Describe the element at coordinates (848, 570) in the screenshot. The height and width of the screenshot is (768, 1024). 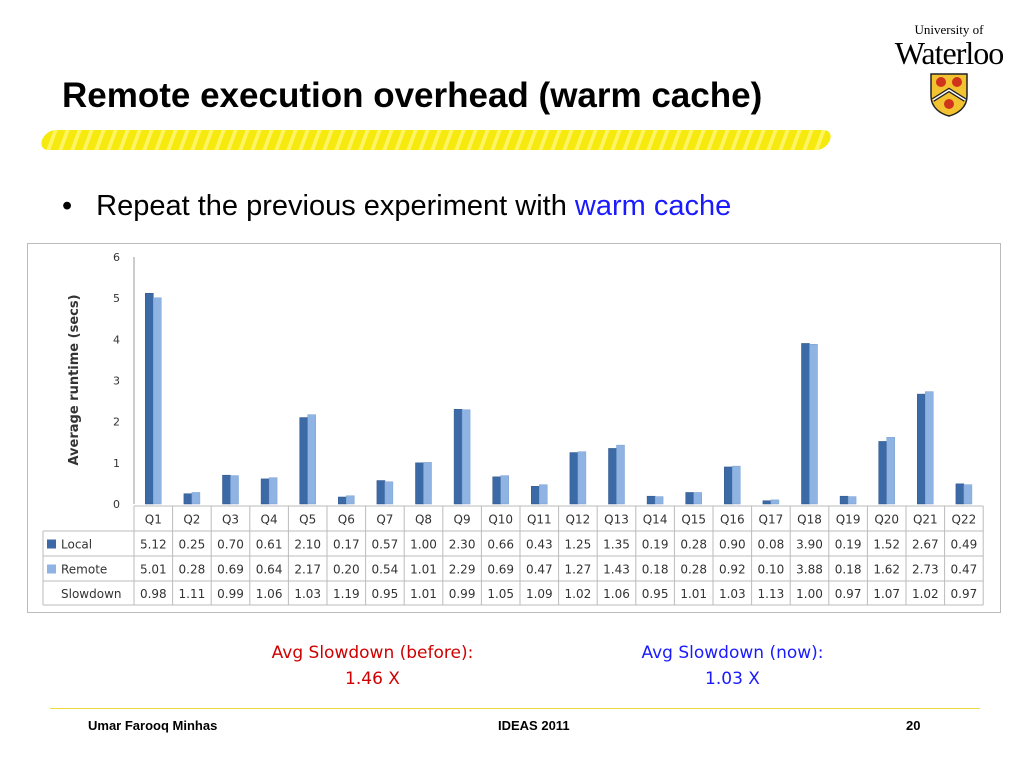
I see `table-cell: 0.18` at that location.